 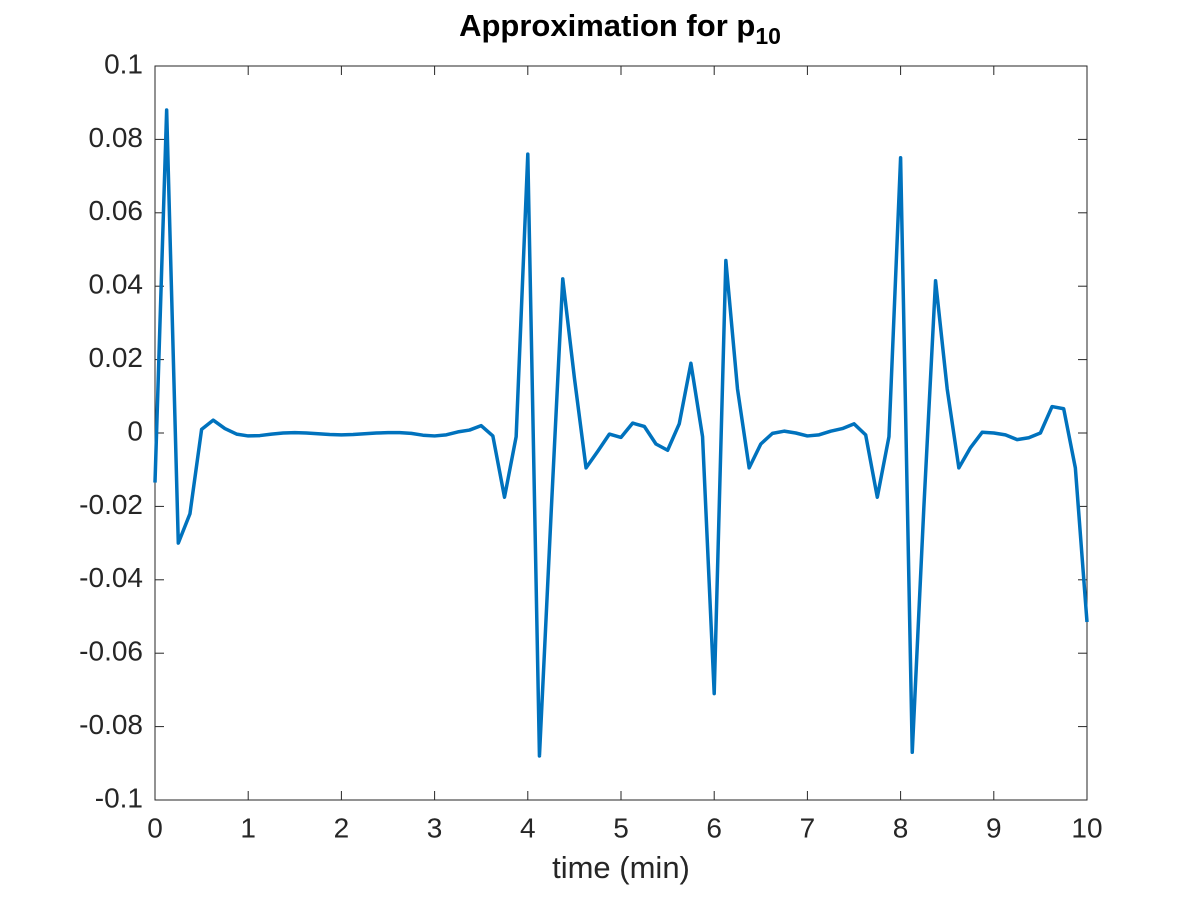 What do you see at coordinates (714, 827) in the screenshot?
I see `x-tick-label: 6` at bounding box center [714, 827].